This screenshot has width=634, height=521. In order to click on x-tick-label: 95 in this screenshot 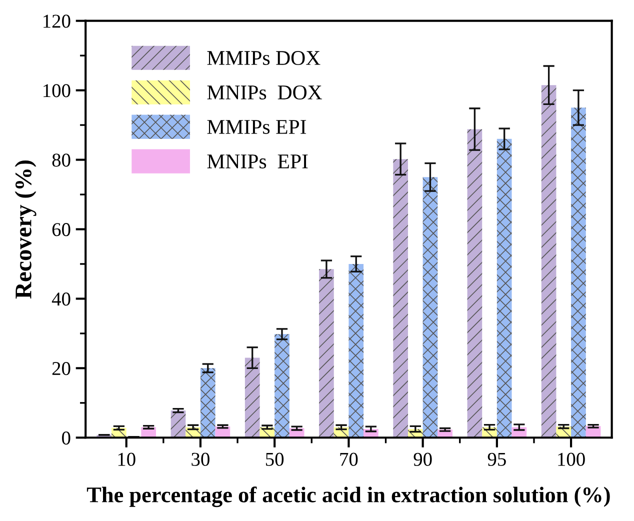, I will do `click(497, 459)`.